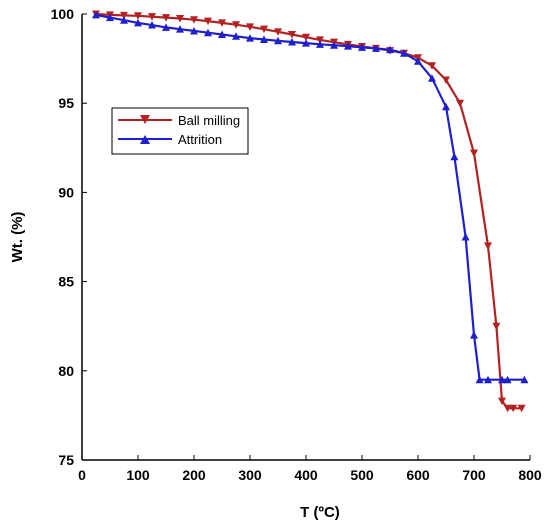 Image resolution: width=550 pixels, height=525 pixels. I want to click on y-tick-label: 90, so click(66, 192).